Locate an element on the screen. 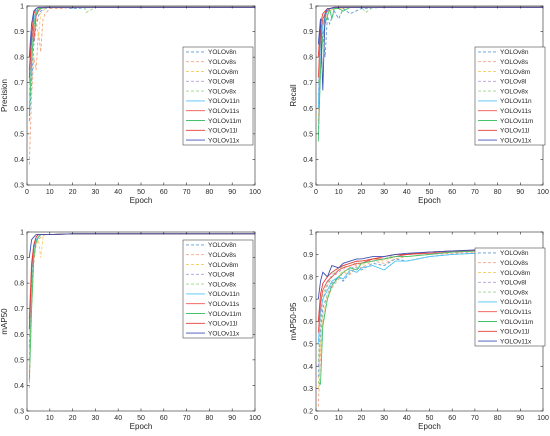 This screenshot has width=550, height=436. series-line-yolov8n is located at coordinates (141, 290).